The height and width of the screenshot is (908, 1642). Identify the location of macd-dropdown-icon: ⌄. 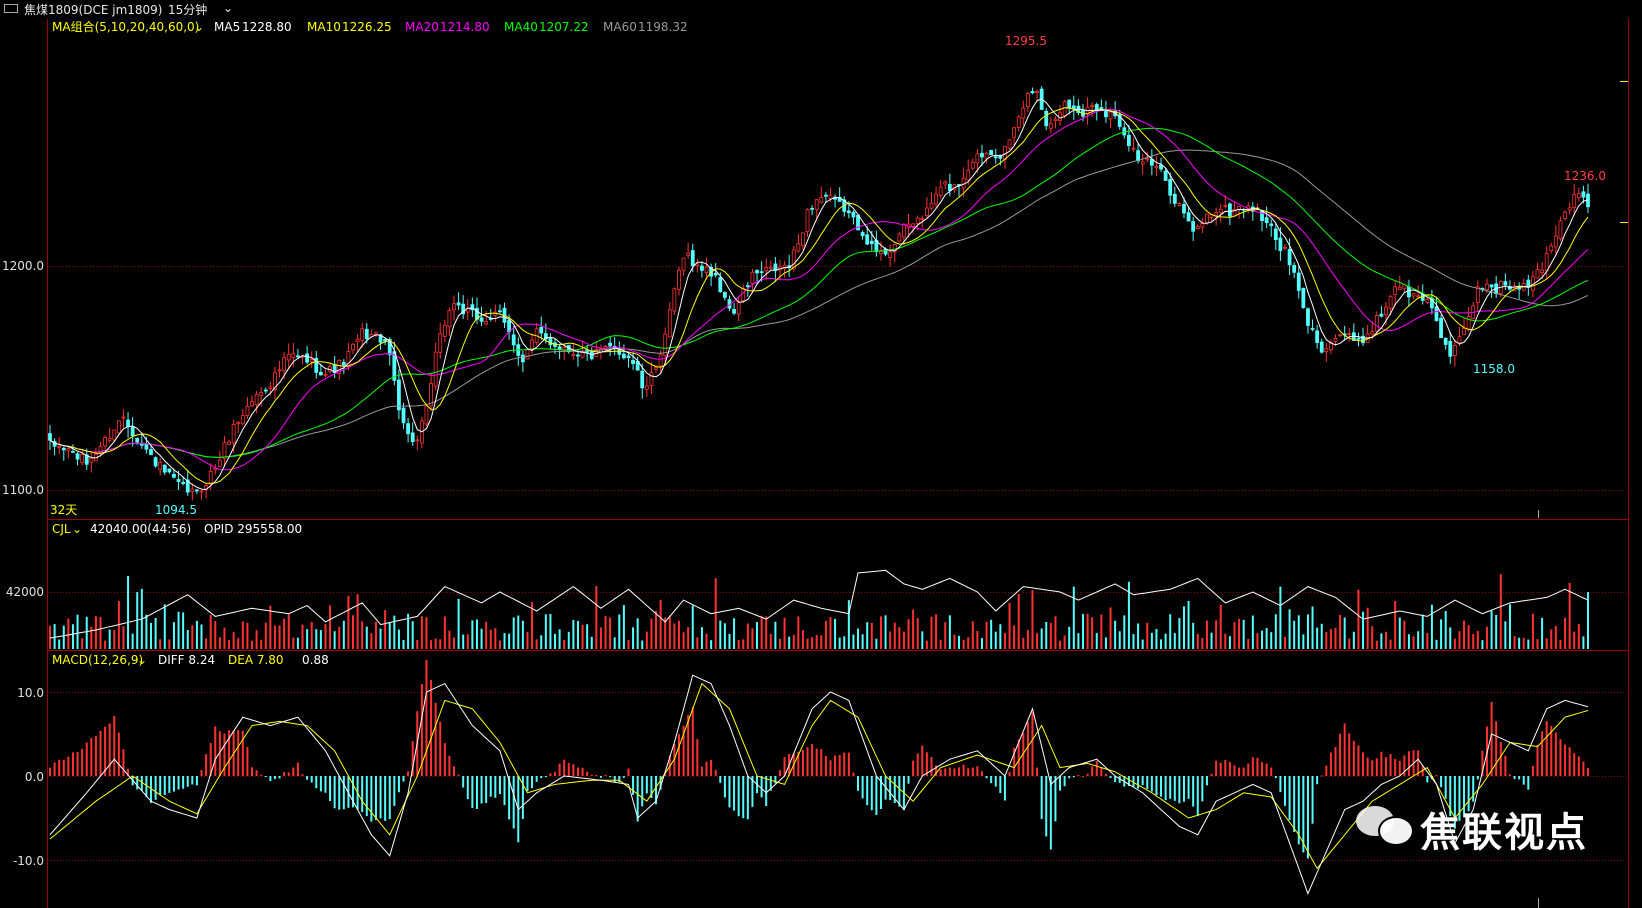
(142, 660).